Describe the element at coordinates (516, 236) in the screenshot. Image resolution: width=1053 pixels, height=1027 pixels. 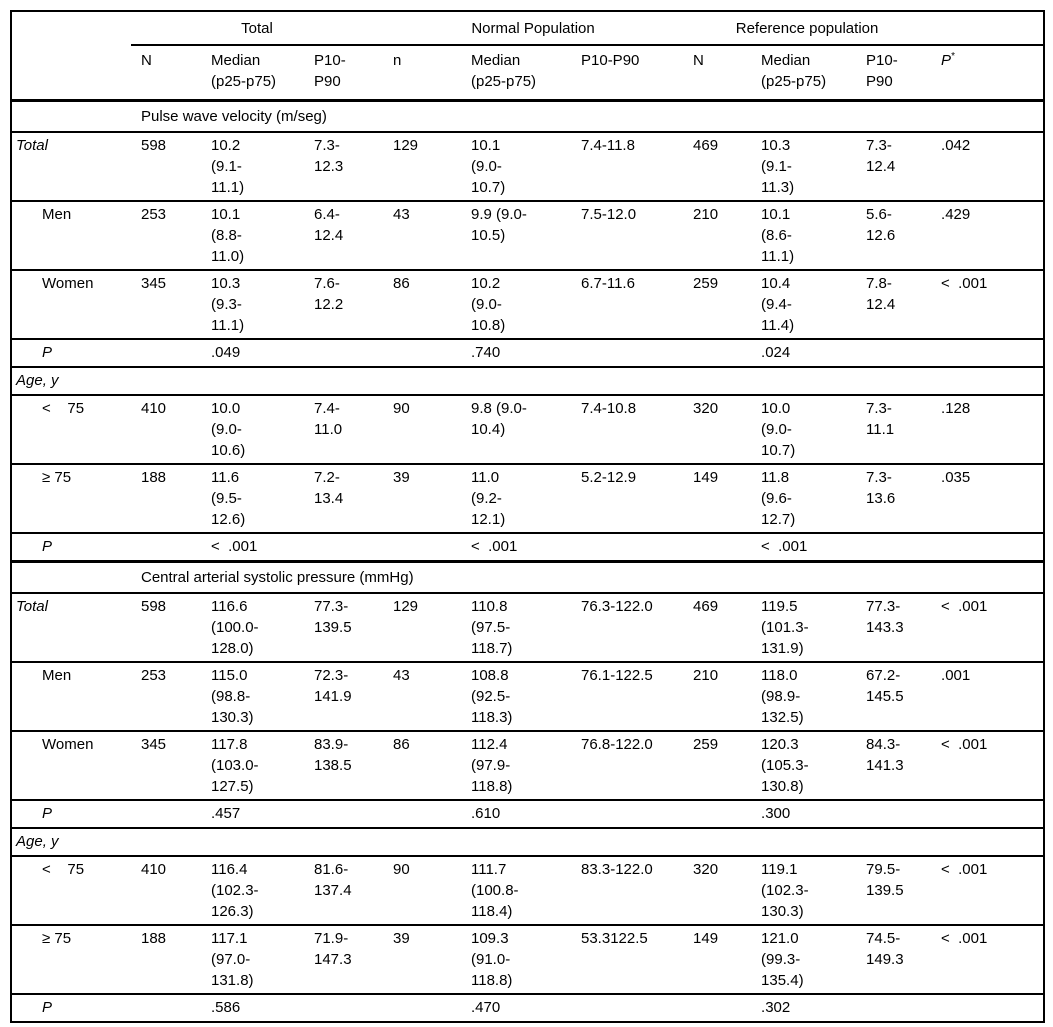
I see `data-cell: 9.9 (9.0-10.5)` at that location.